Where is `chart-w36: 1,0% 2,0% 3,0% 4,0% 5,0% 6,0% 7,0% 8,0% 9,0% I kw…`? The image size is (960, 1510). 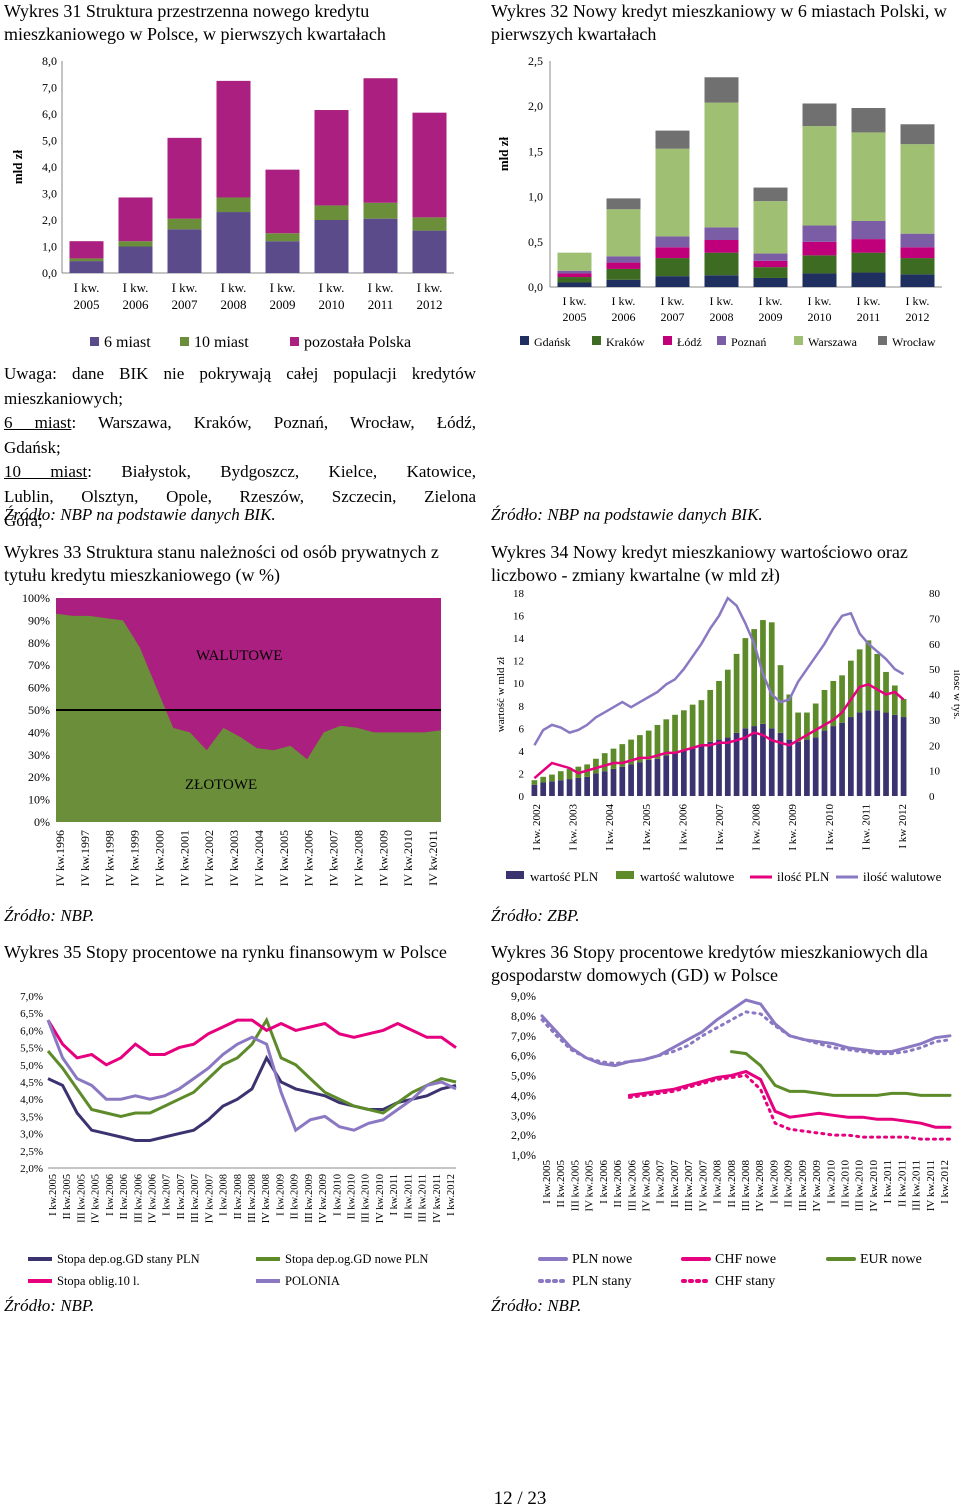
chart-w36: 1,0% 2,0% 3,0% 4,0% 5,0% 6,0% 7,0% 8,0% 9,0% I kw… is located at coordinates (731, 1139).